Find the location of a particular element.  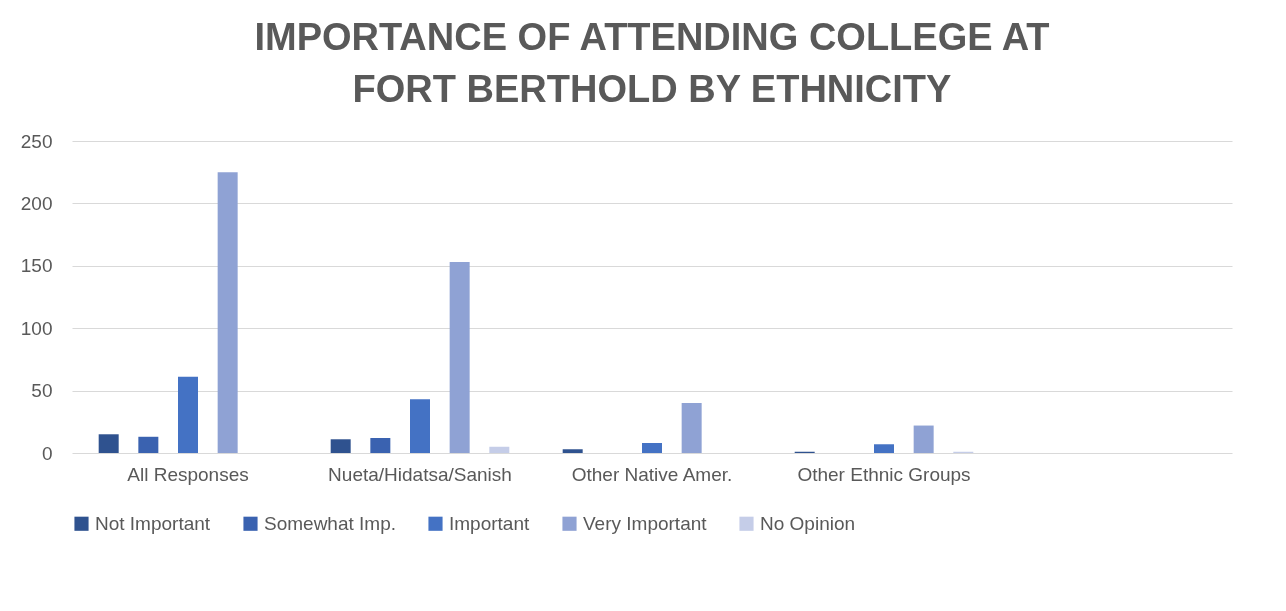

legend-label: No Opinion is located at coordinates (808, 523).